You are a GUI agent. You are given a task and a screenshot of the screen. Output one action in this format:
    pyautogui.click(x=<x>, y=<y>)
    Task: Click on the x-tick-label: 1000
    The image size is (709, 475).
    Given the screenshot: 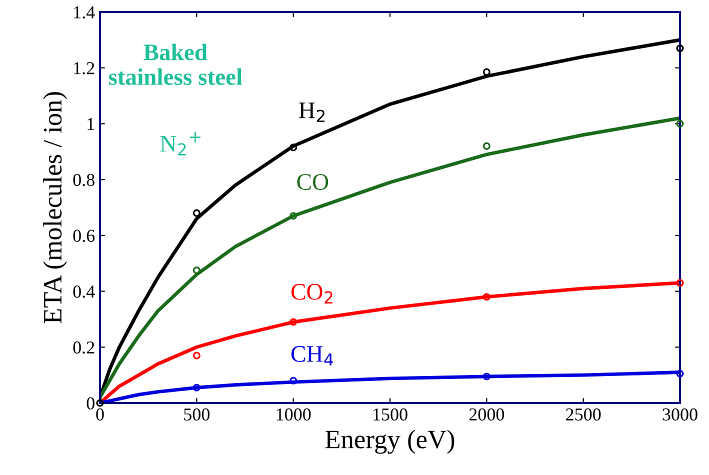 What is the action you would take?
    pyautogui.click(x=293, y=414)
    